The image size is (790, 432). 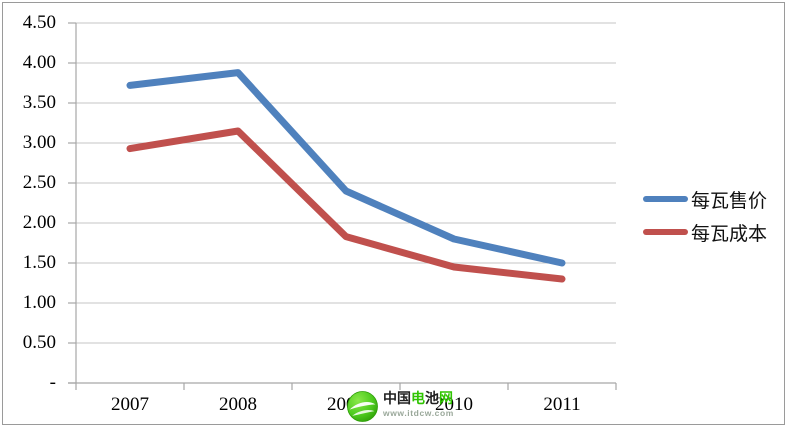 I want to click on watermark-text: 中国电池网 www.itdcw.com, so click(x=418, y=404).